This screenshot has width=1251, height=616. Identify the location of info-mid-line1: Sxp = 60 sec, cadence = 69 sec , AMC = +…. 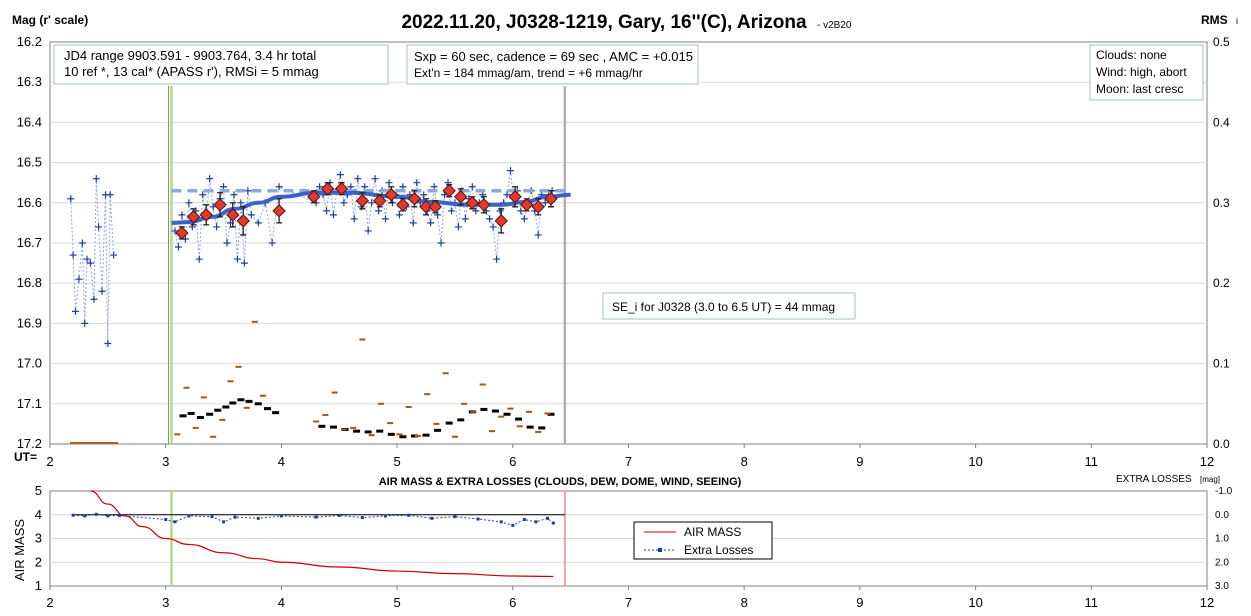
(553, 56).